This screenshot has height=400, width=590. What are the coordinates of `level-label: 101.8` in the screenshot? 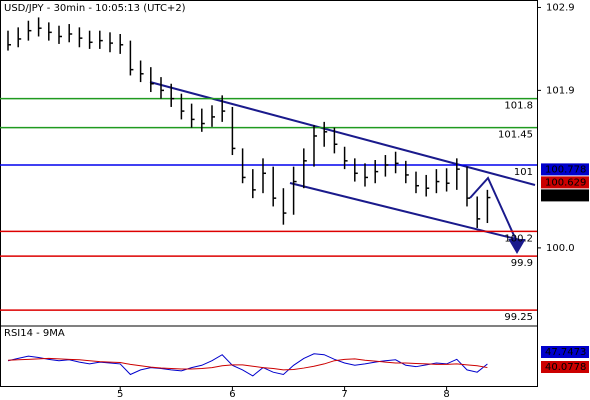 It's located at (518, 106).